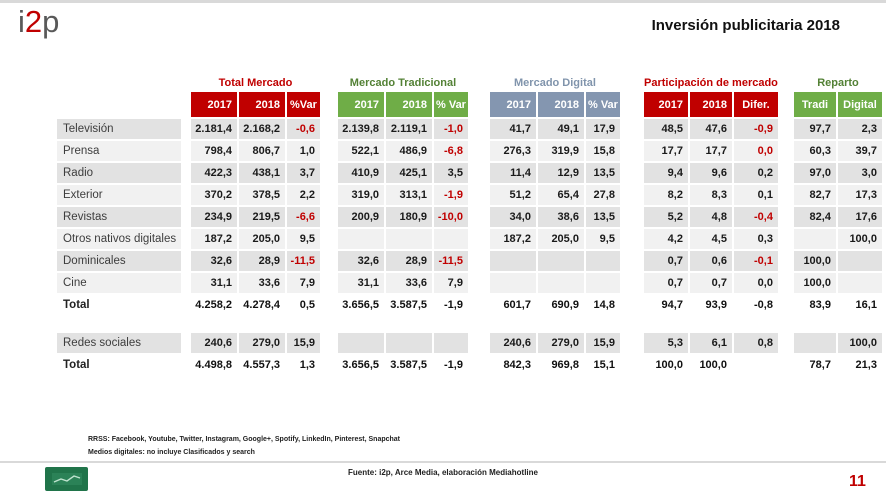 Image resolution: width=886 pixels, height=491 pixels. Describe the element at coordinates (214, 217) in the screenshot. I see `value-cell: 234,9` at that location.